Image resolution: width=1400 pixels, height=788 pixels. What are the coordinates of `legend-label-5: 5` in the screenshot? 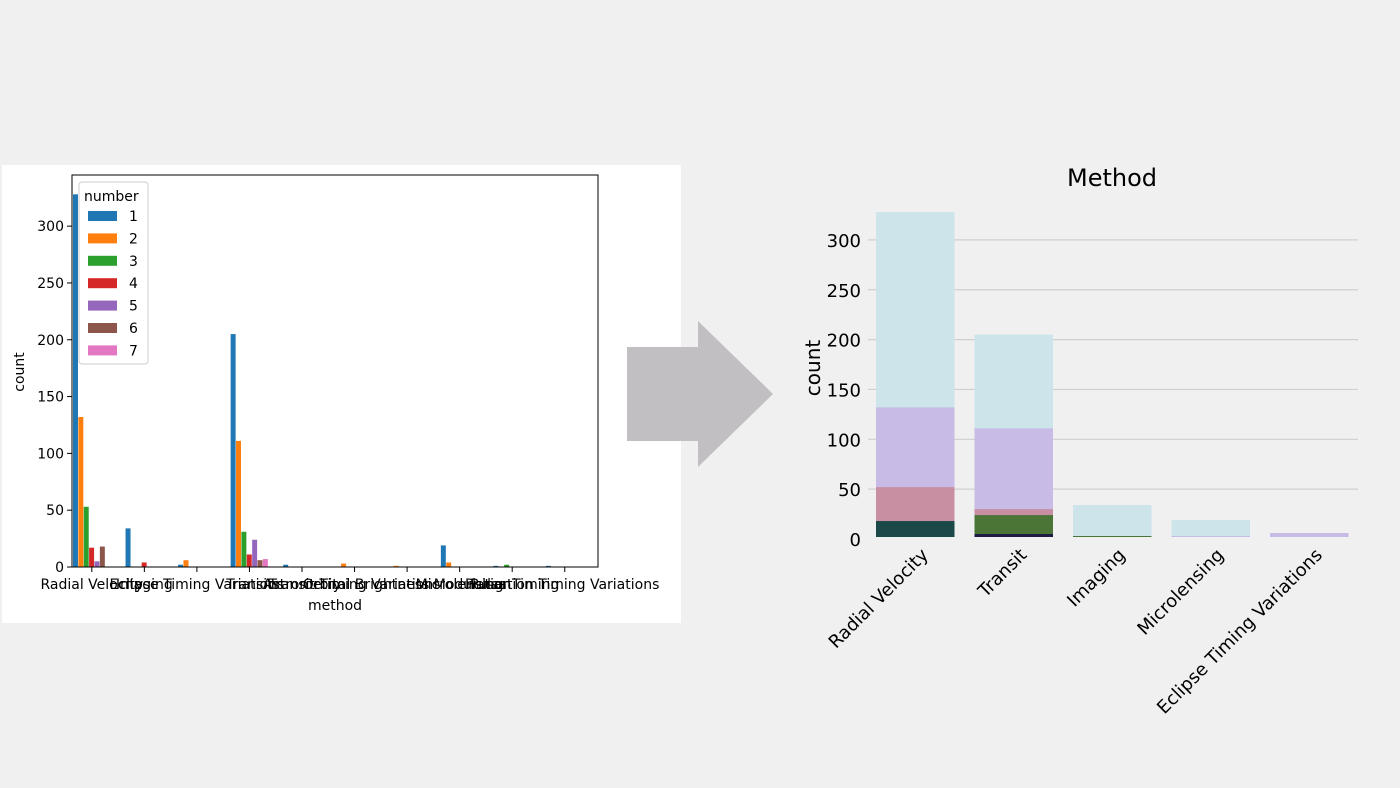 It's located at (133, 307).